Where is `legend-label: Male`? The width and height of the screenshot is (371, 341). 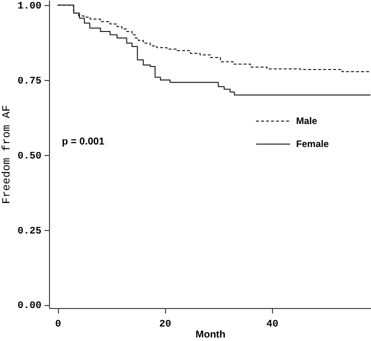
legend-label: Male is located at coordinates (307, 122).